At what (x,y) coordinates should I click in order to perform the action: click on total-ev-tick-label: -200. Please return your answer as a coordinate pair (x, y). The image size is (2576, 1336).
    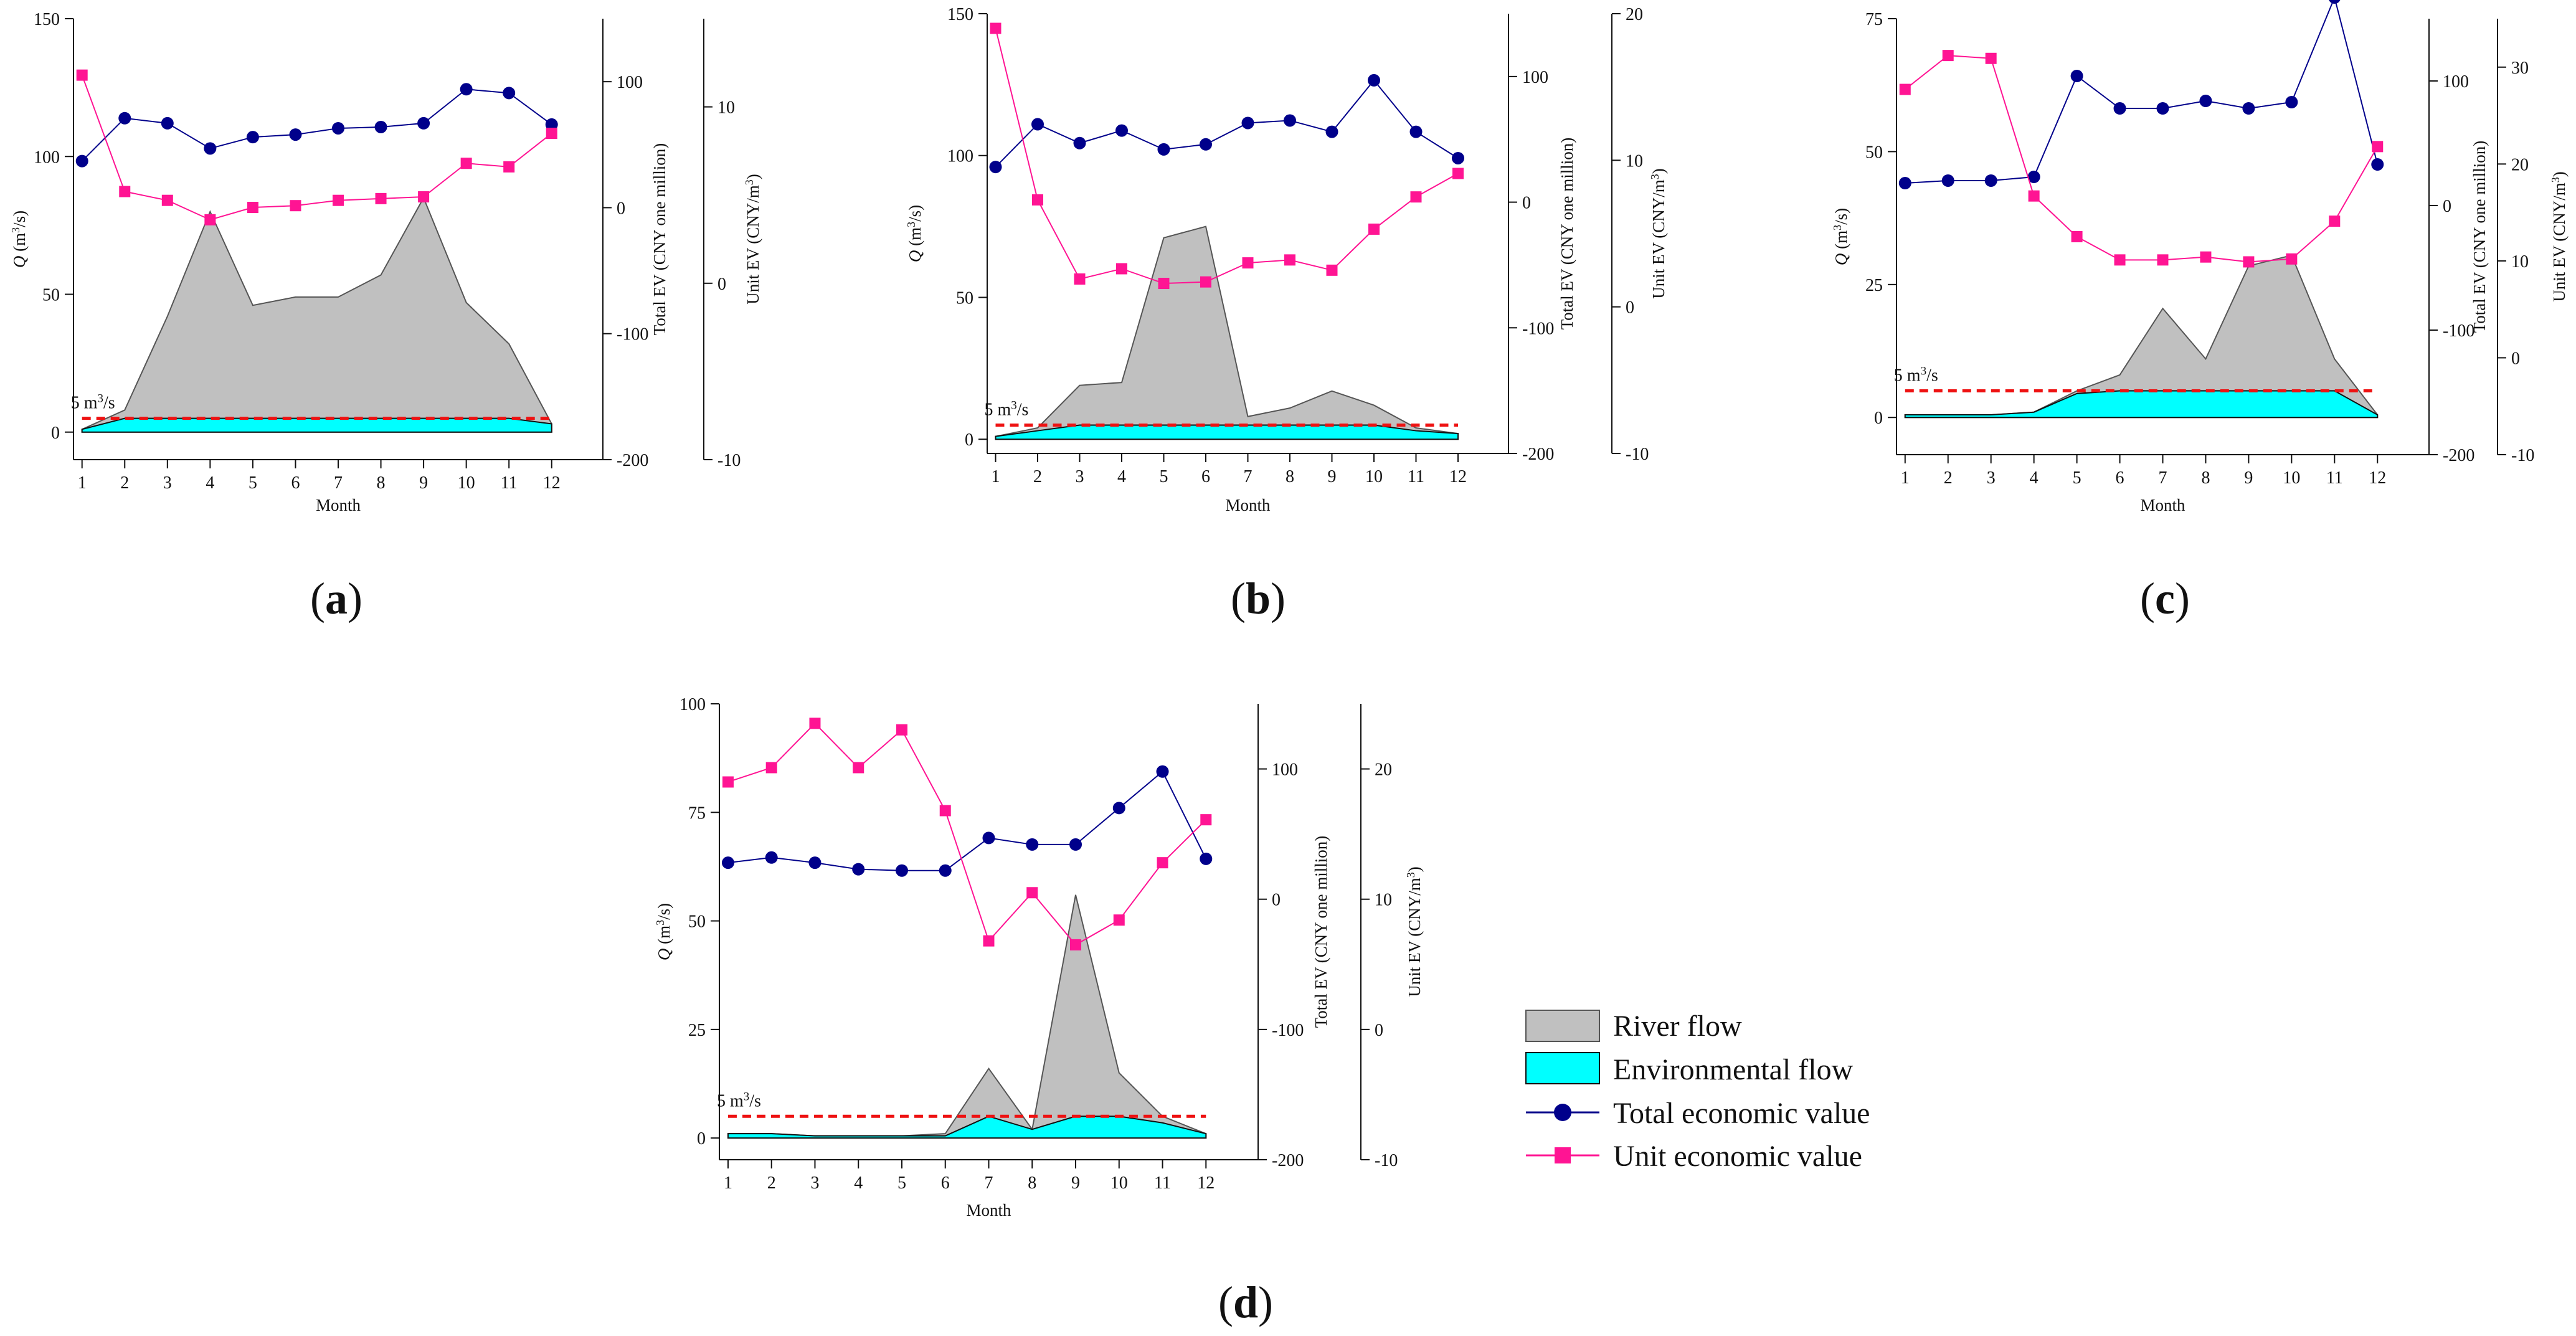
    Looking at the image, I should click on (1538, 454).